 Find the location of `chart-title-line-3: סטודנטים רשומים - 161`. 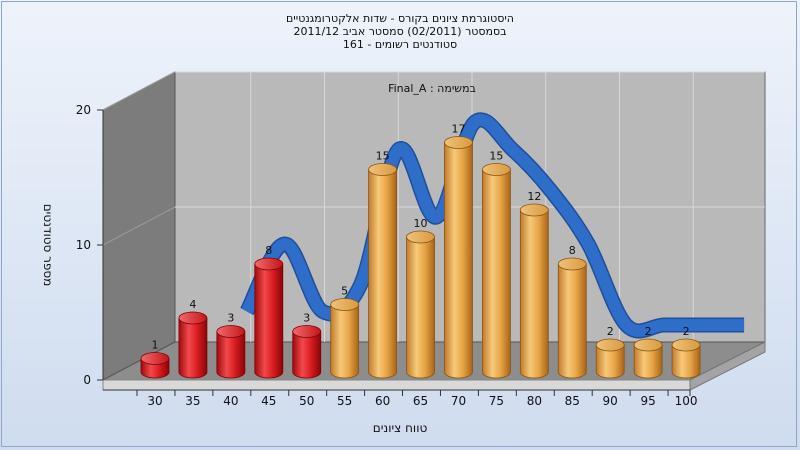

chart-title-line-3: סטודנטים רשומים - 161 is located at coordinates (400, 44).